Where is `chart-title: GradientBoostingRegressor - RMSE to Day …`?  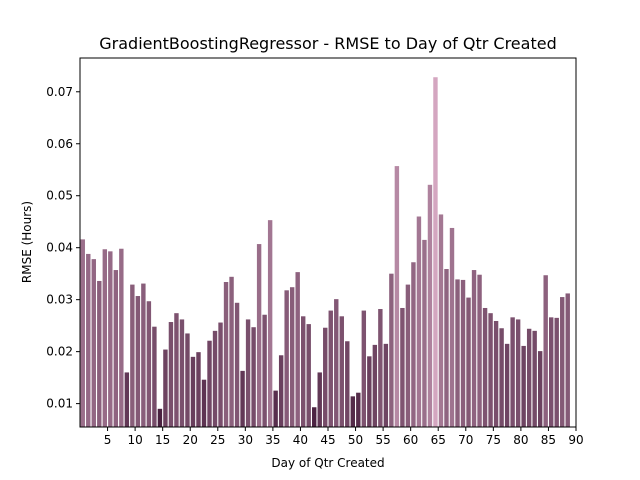 chart-title: GradientBoostingRegressor - RMSE to Day … is located at coordinates (327, 43).